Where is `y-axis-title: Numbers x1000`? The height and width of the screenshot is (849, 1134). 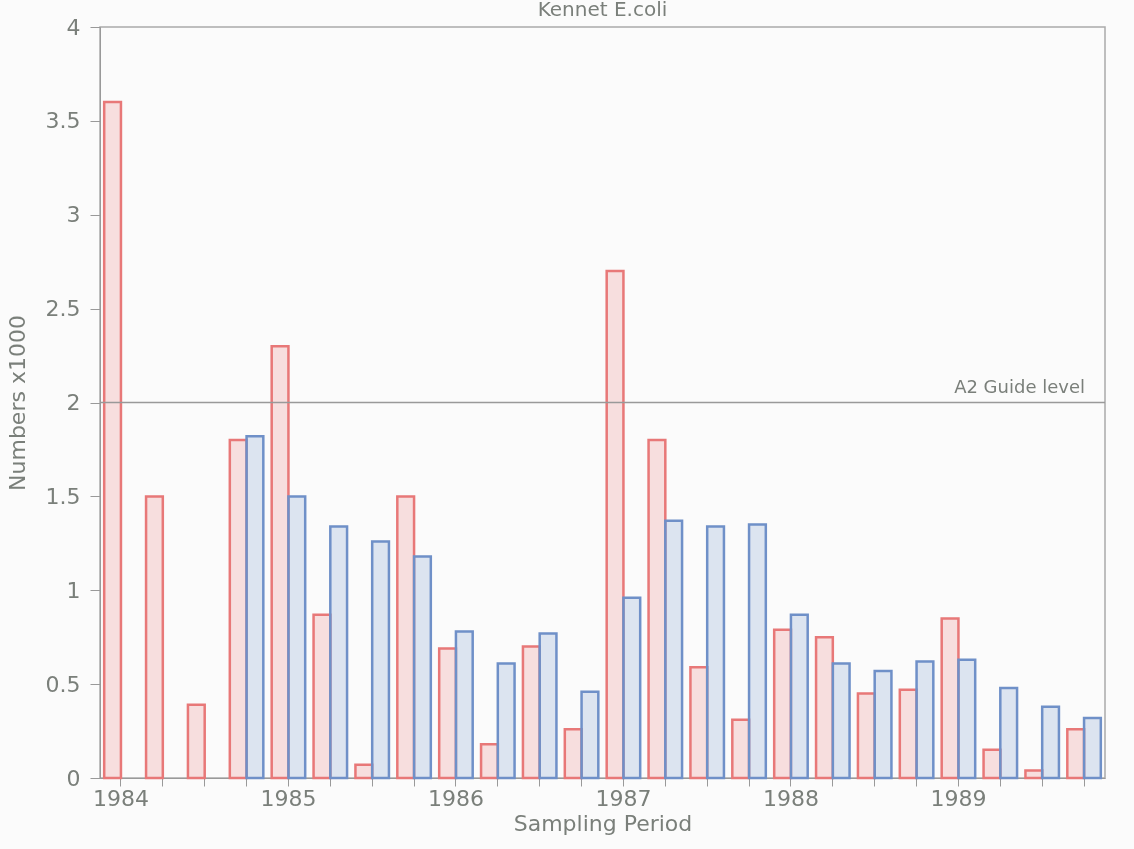 y-axis-title: Numbers x1000 is located at coordinates (17, 403).